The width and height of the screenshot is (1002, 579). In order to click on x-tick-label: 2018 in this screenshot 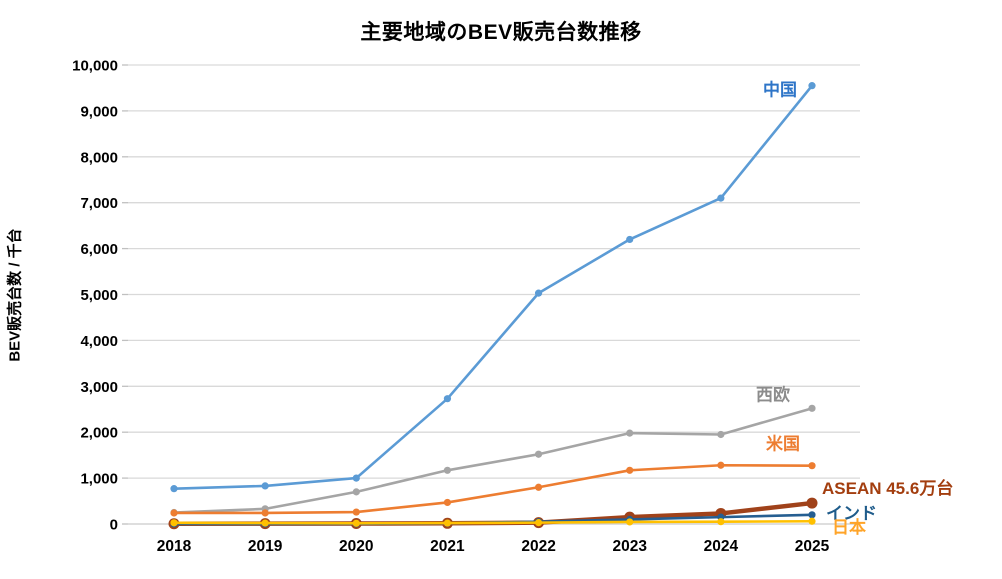, I will do `click(174, 546)`.